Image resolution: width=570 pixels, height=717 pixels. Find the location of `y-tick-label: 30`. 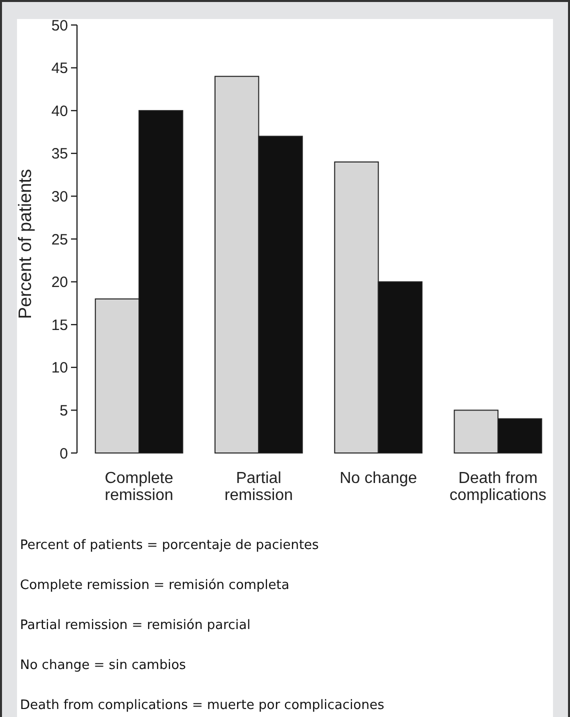

y-tick-label: 30 is located at coordinates (59, 197).